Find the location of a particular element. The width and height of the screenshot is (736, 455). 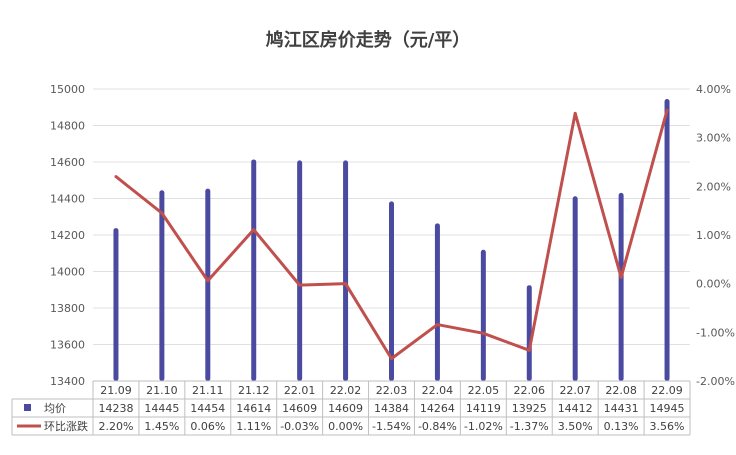

table-cell-change: 1.11% is located at coordinates (253, 426).